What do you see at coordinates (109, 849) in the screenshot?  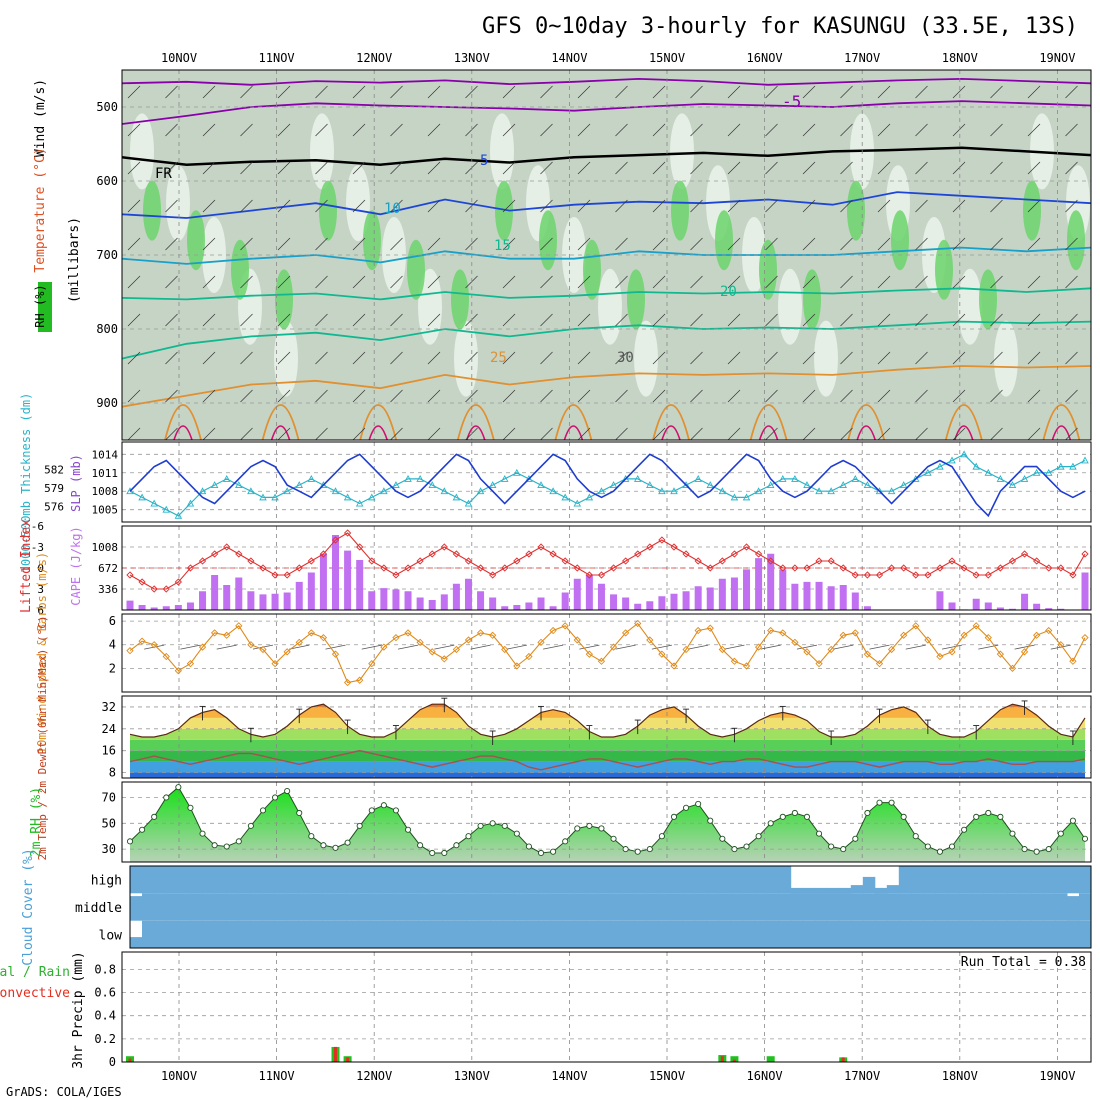 I see `rh-tick-label: 30` at bounding box center [109, 849].